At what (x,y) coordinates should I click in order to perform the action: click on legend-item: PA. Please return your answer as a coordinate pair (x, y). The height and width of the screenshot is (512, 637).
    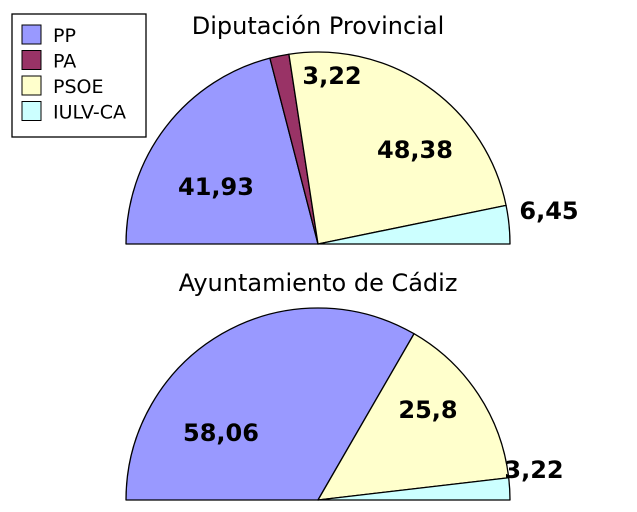
    Looking at the image, I should click on (48, 61).